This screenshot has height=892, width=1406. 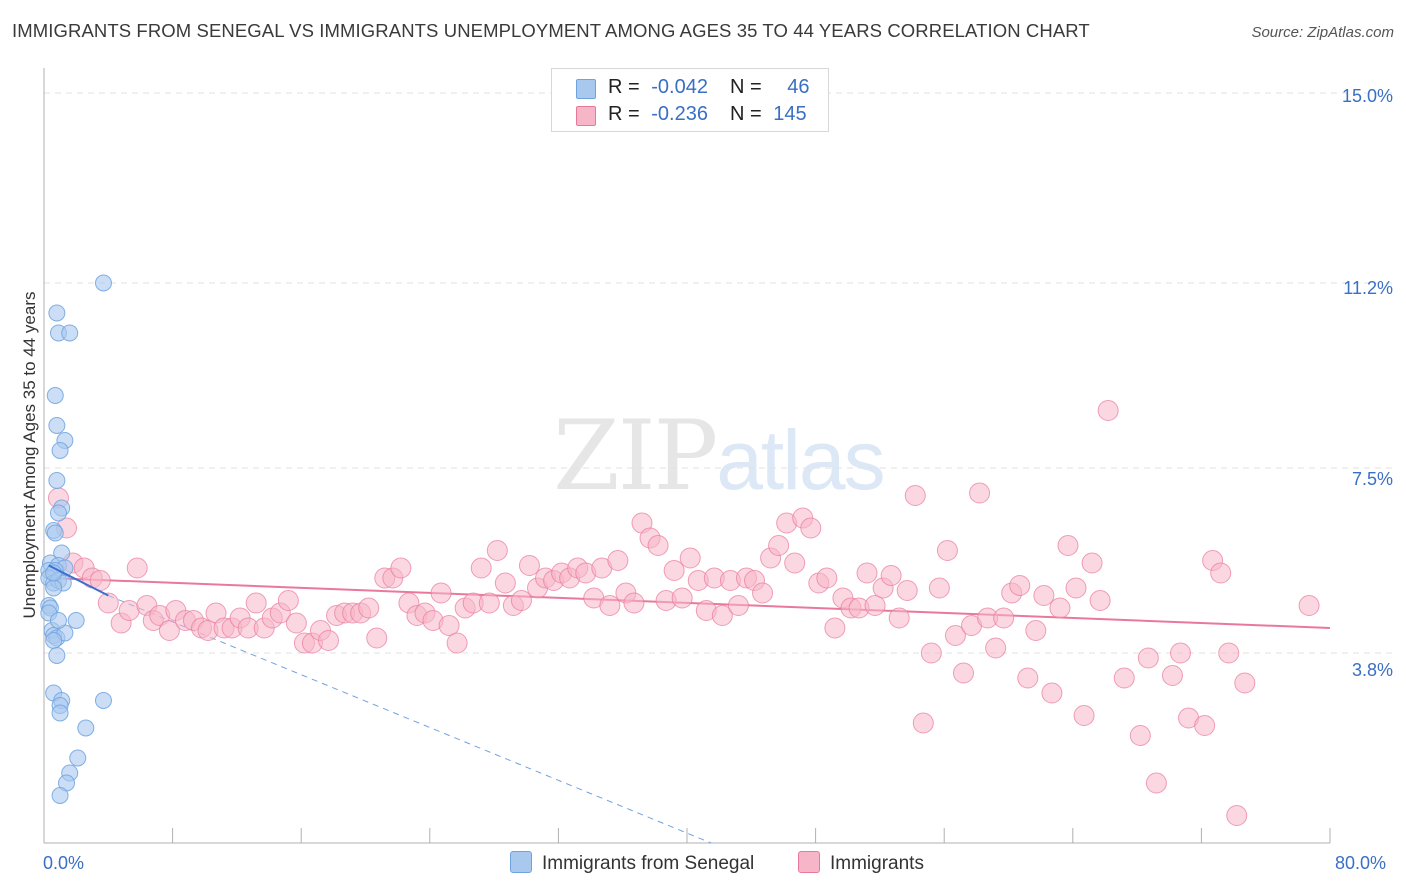 What do you see at coordinates (586, 116) in the screenshot?
I see `legend-swatch-immigrants` at bounding box center [586, 116].